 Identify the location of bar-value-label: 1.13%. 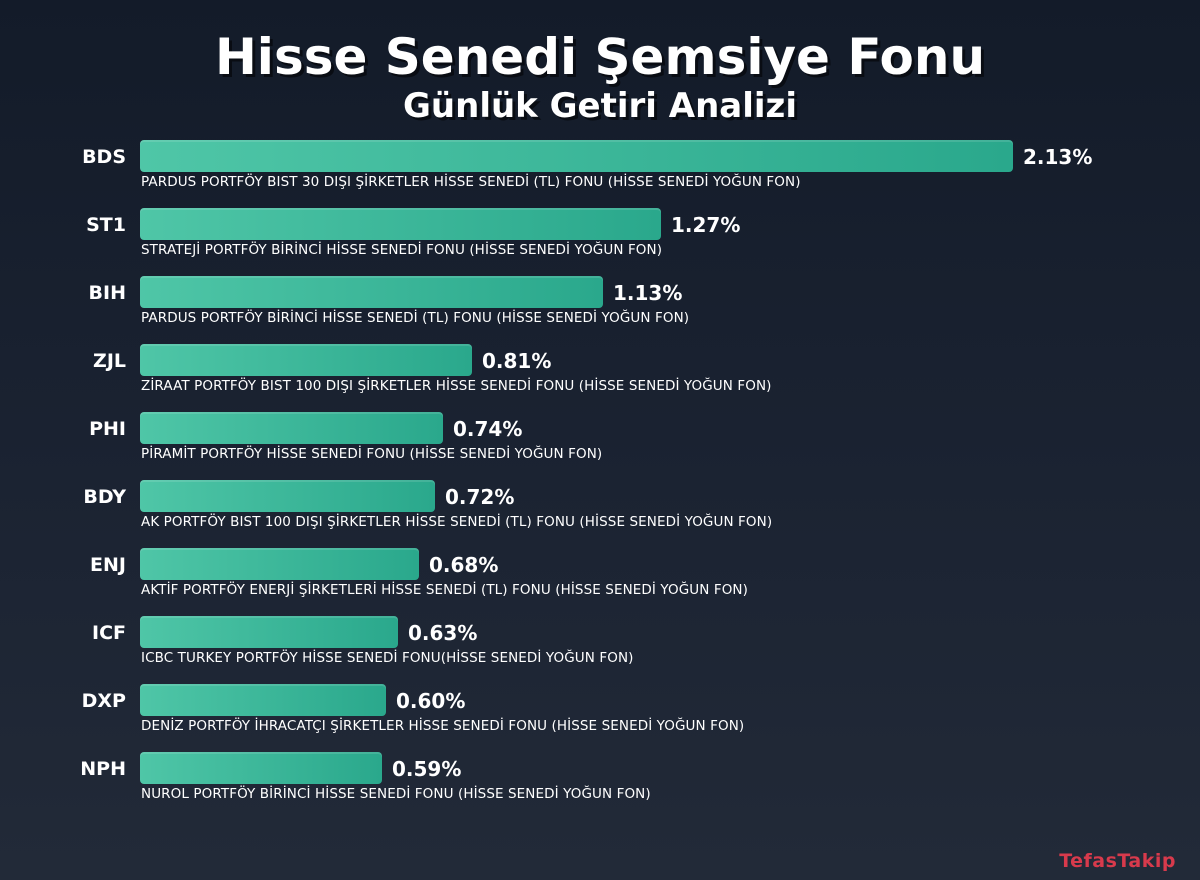
(648, 293).